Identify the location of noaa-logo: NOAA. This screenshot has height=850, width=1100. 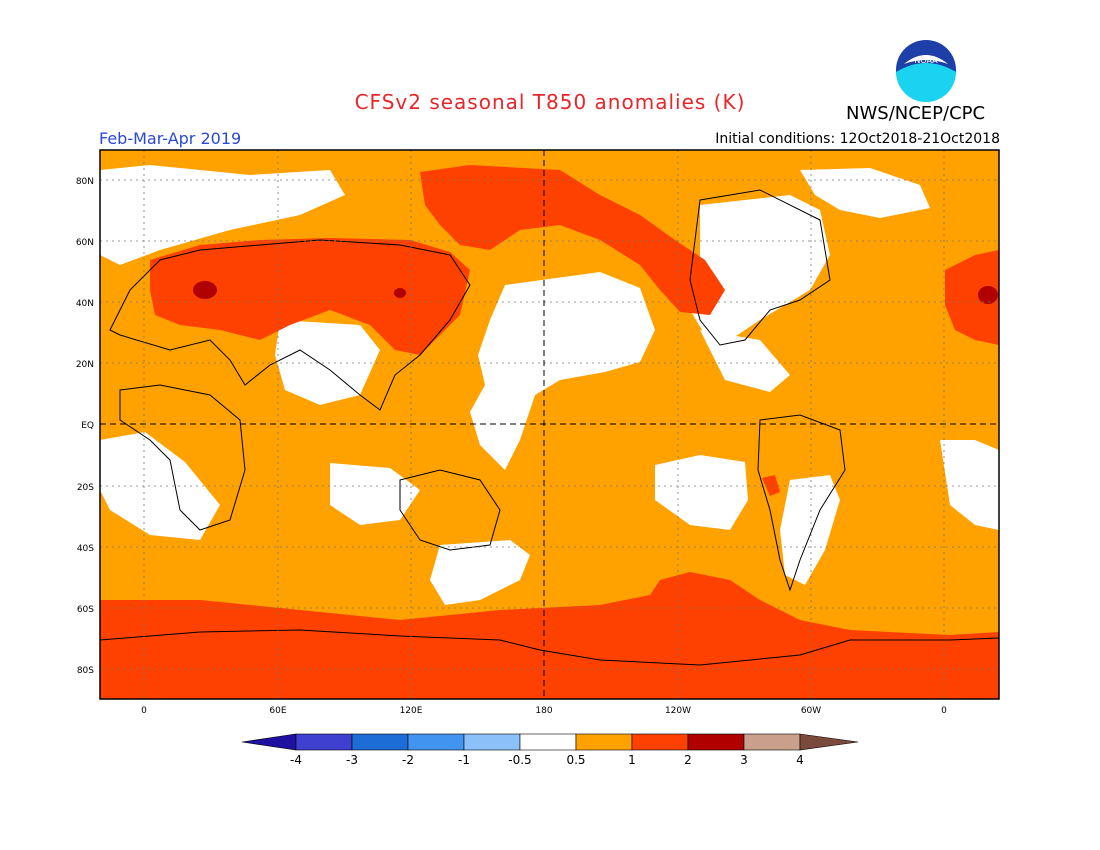
(926, 71).